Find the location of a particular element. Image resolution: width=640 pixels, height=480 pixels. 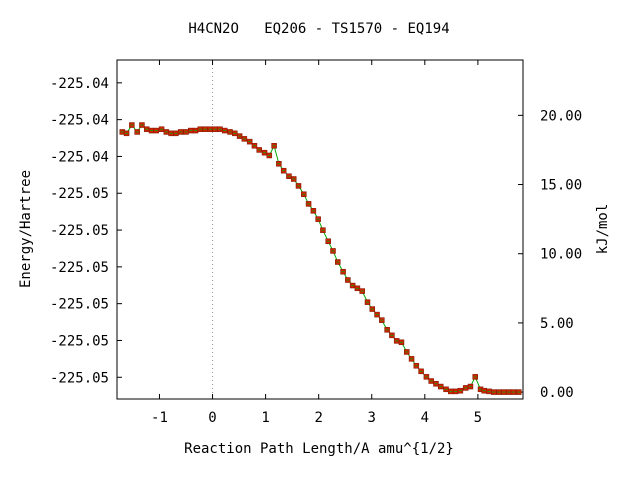

x-tick-label: 4 is located at coordinates (425, 418).